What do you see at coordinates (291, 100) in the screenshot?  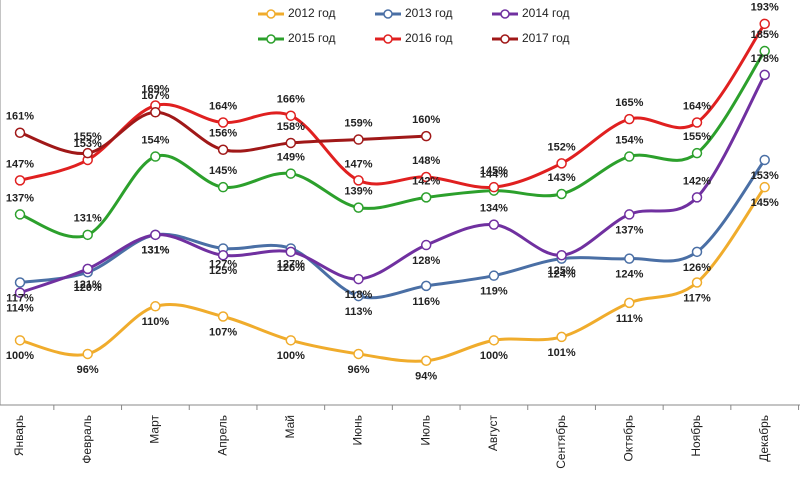 I see `value-label: 166%` at bounding box center [291, 100].